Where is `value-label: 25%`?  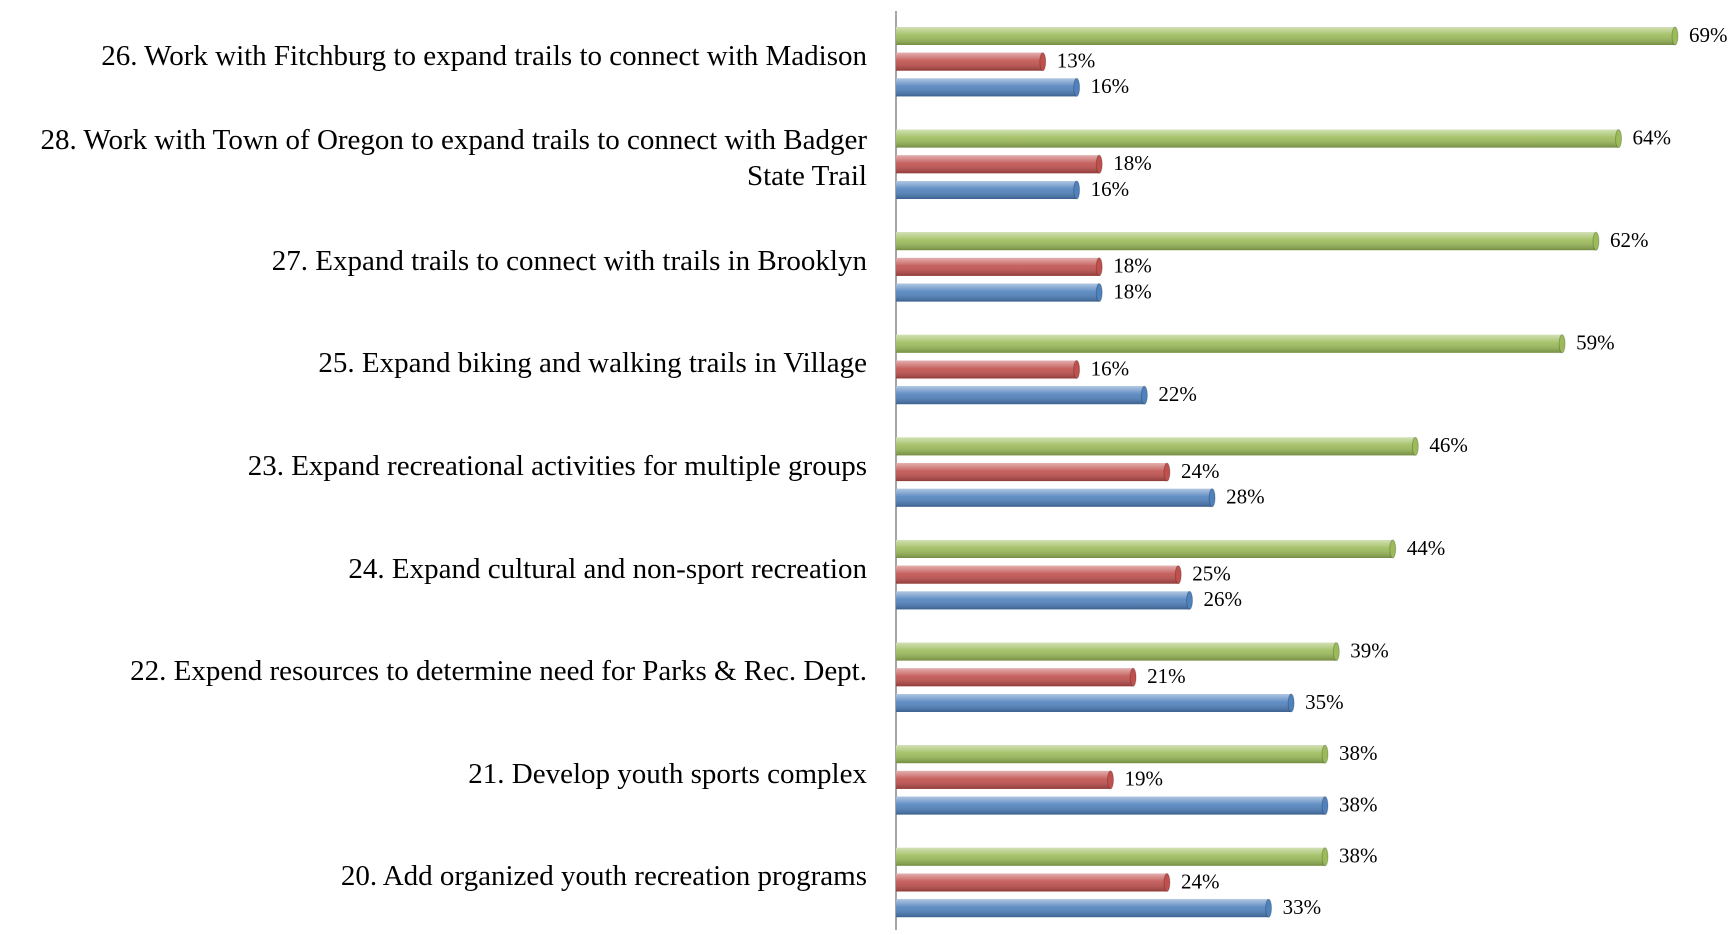 value-label: 25% is located at coordinates (1211, 574).